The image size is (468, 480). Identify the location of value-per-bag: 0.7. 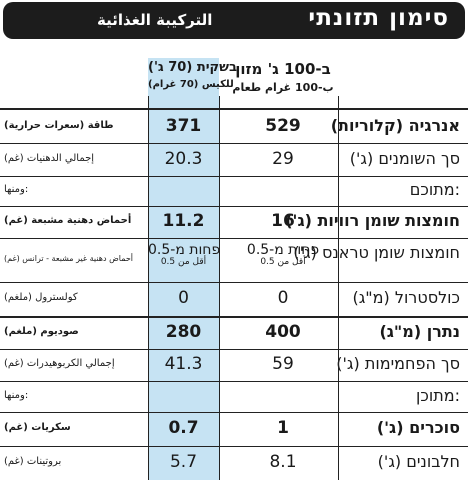
(183, 428).